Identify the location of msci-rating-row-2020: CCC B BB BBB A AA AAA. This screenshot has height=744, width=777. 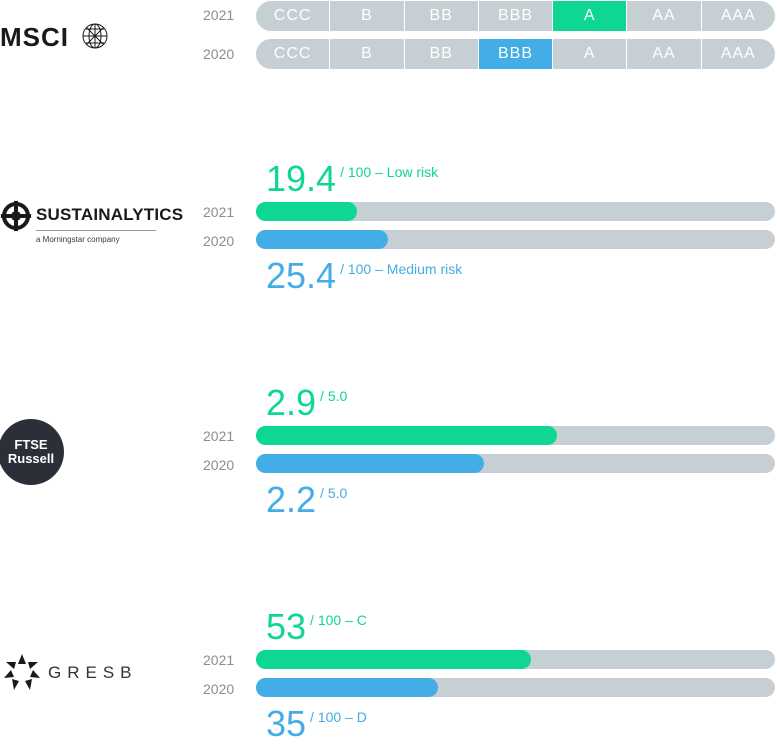
(515, 54).